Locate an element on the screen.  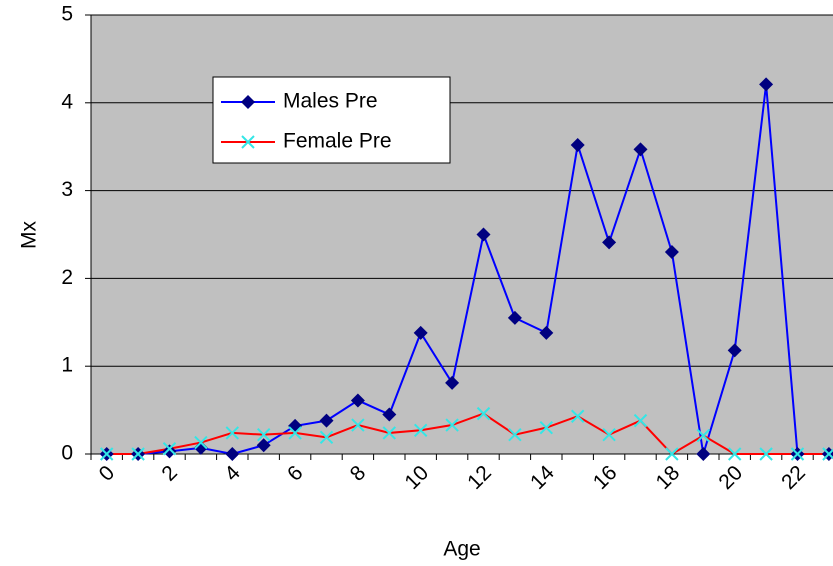
x-tick-label: 12 is located at coordinates (479, 477).